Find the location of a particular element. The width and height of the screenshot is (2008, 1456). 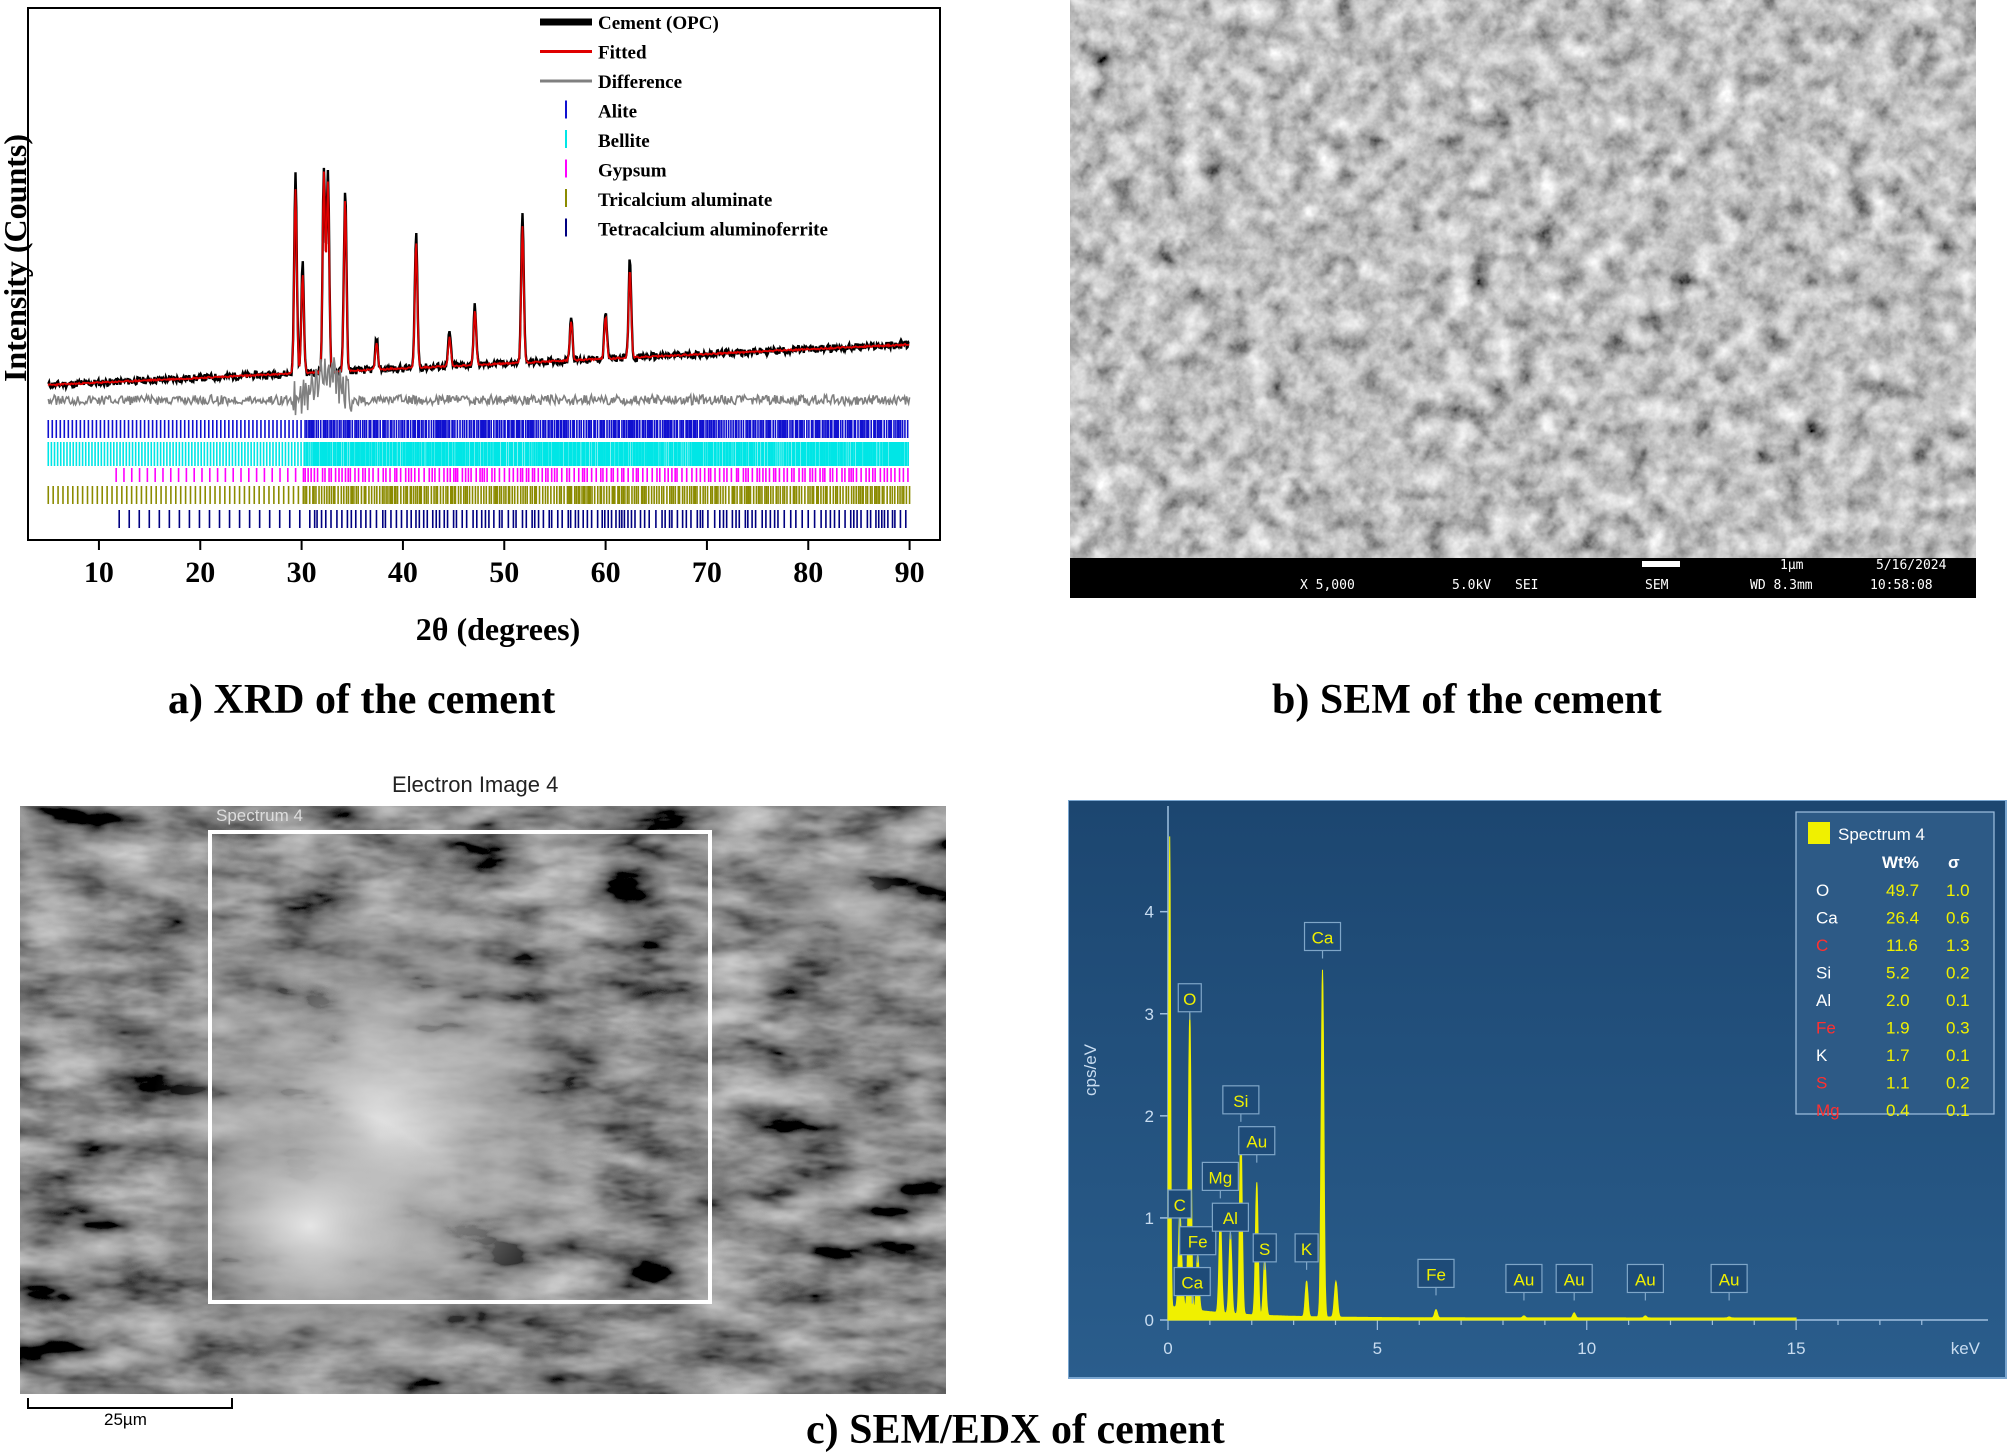

spectrum-region-label: Spectrum 4 is located at coordinates (259, 815).